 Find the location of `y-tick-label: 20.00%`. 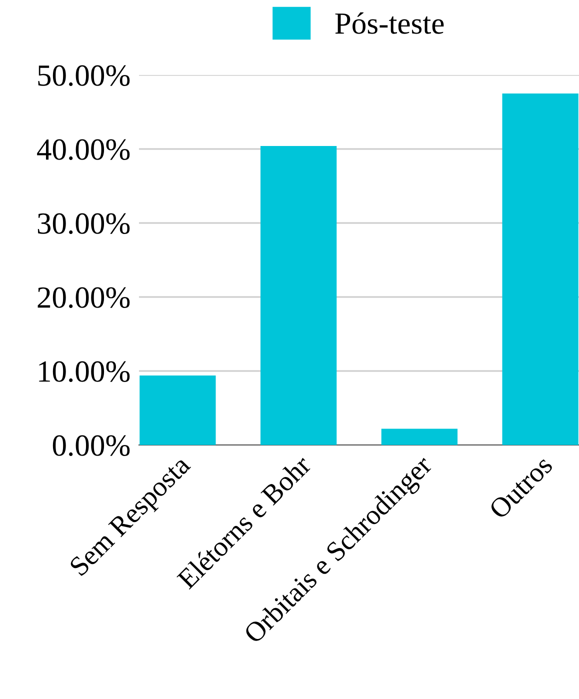

y-tick-label: 20.00% is located at coordinates (84, 297).